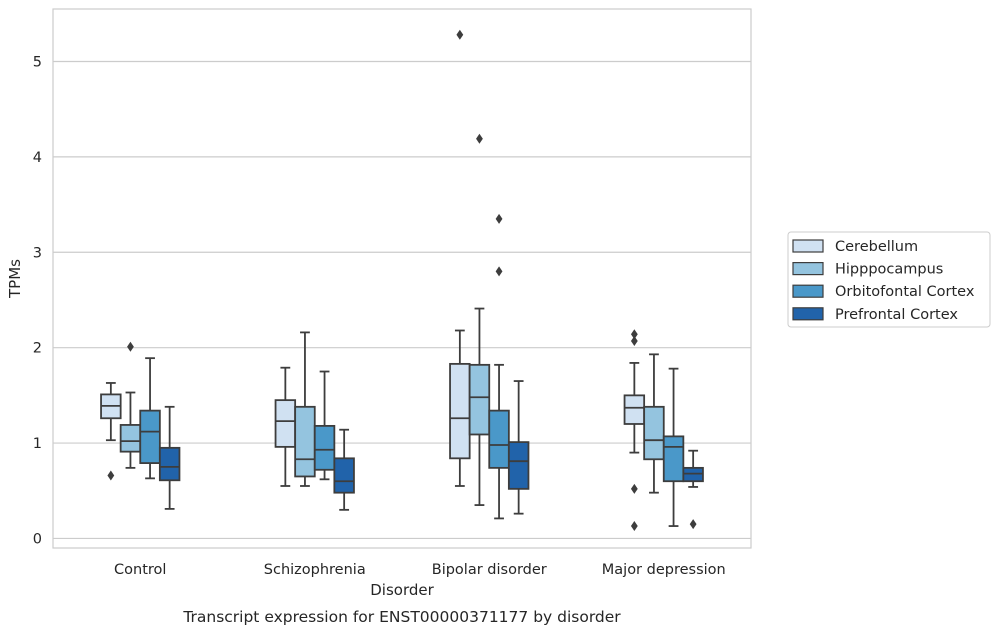 The image size is (999, 634). Describe the element at coordinates (37, 349) in the screenshot. I see `y-tick-label: 2` at that location.